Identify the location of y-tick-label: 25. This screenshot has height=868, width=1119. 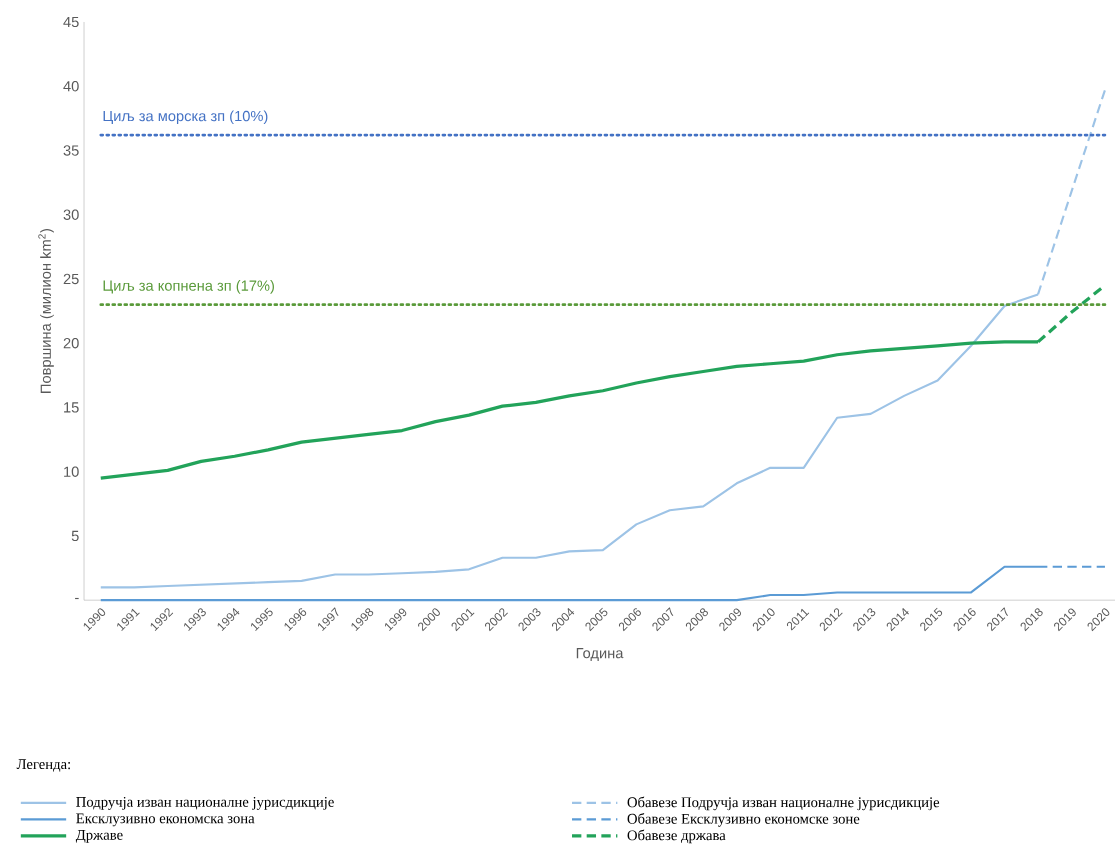
(71, 279).